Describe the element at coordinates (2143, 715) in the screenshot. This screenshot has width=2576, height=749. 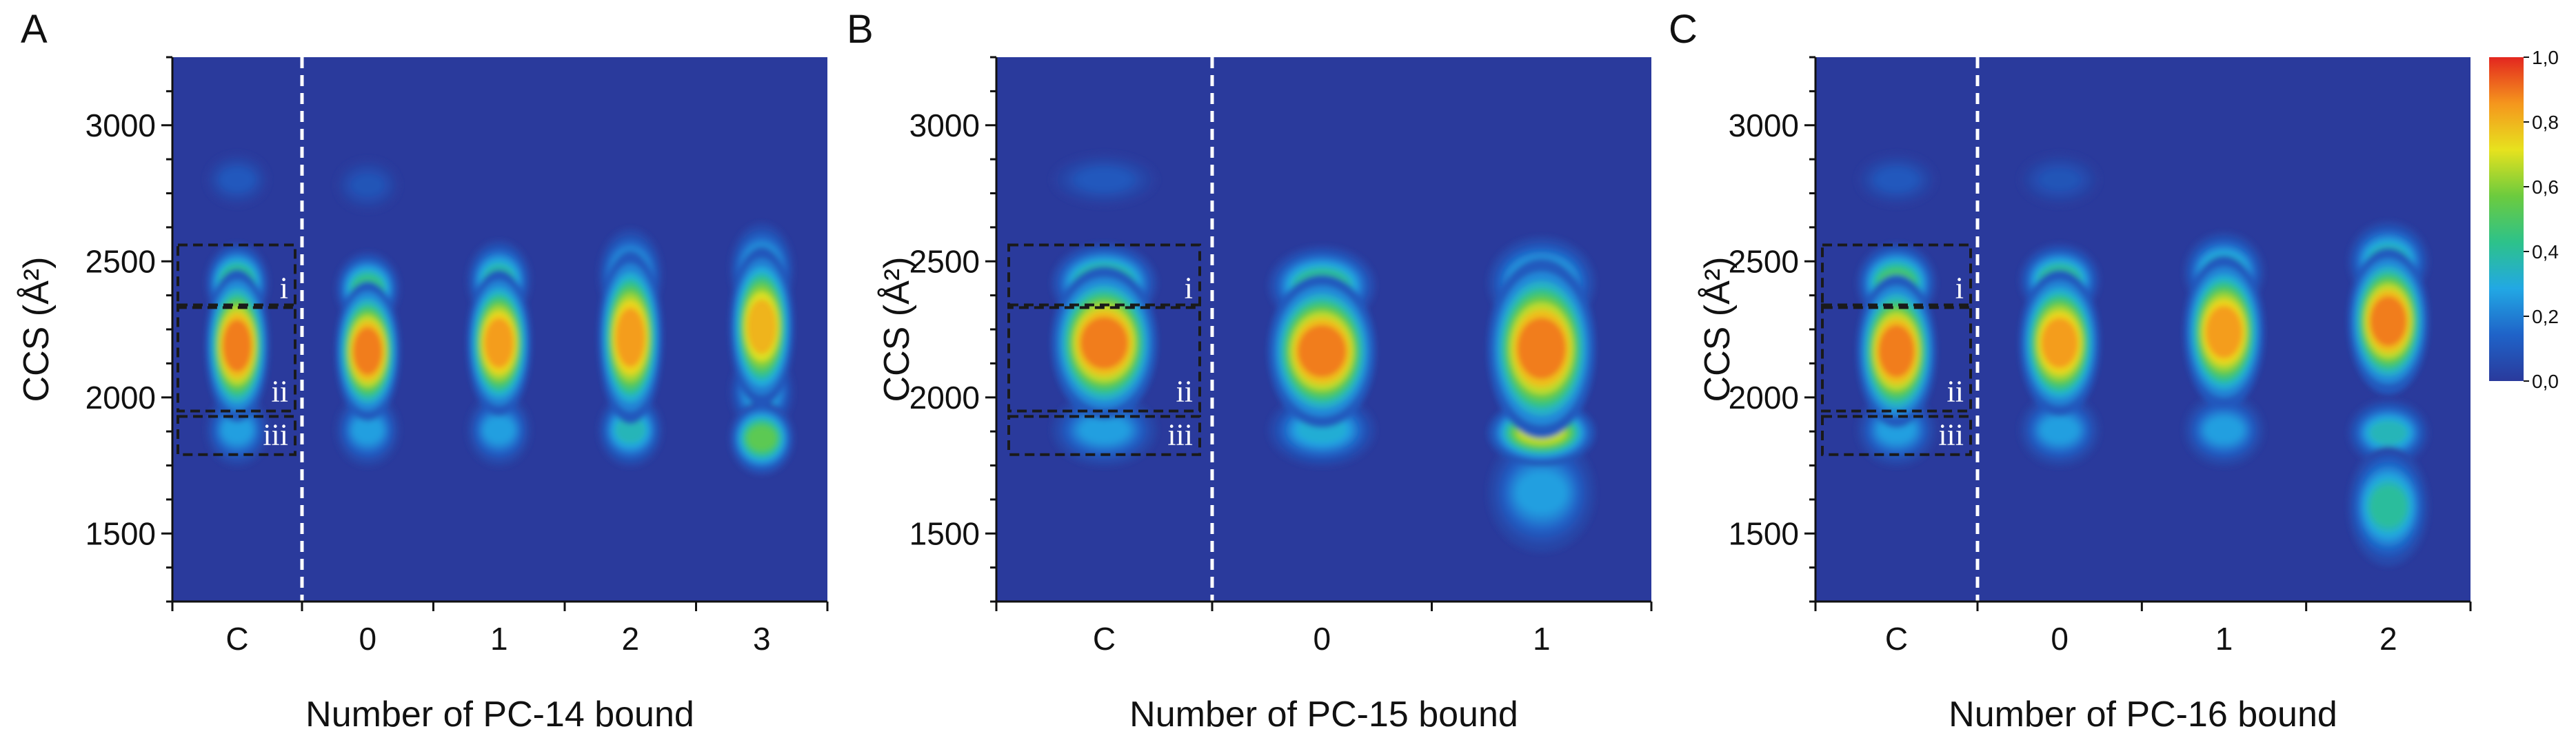
I see `x-axis-title: Number of PC-16 bound` at that location.